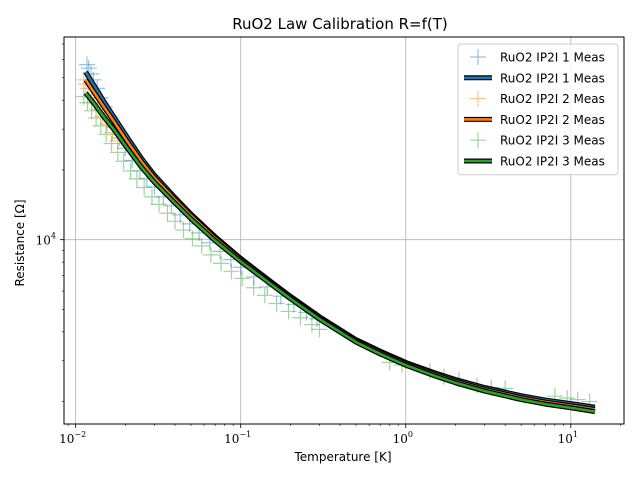 This screenshot has height=480, width=640. What do you see at coordinates (245, 434) in the screenshot?
I see `x-tick-label-exponent: −1` at bounding box center [245, 434].